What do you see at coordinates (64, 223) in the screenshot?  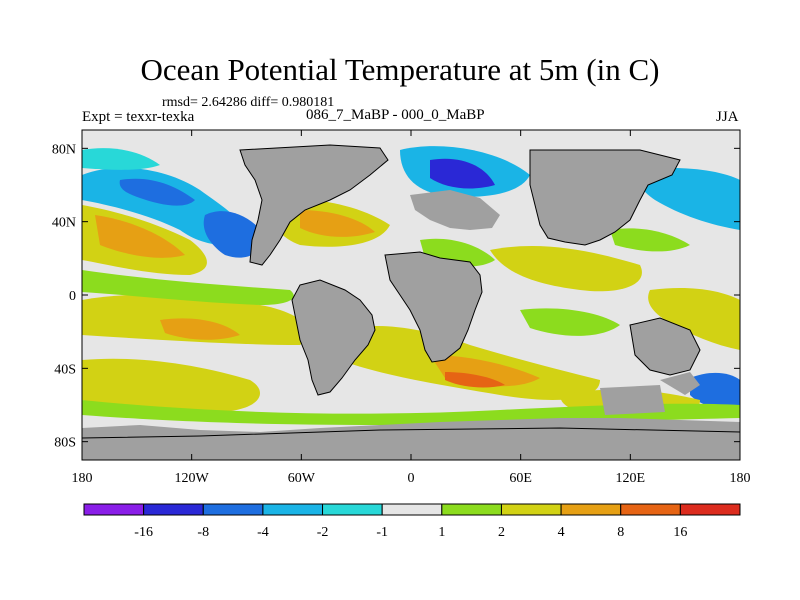 I see `lat-tick-label: 40N` at bounding box center [64, 223].